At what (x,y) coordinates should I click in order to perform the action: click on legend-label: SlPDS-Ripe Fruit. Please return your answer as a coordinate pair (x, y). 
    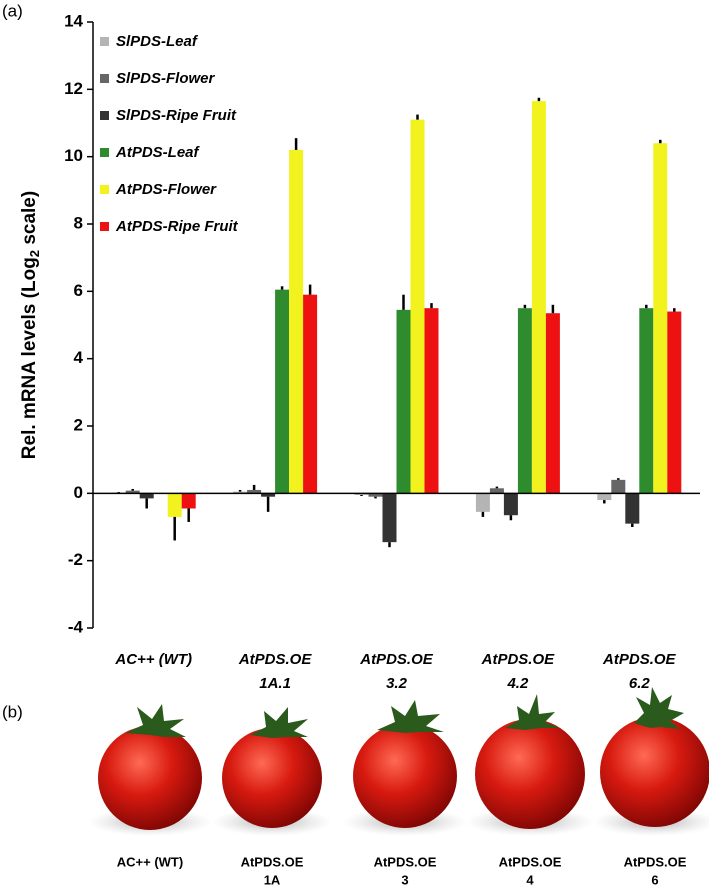
    Looking at the image, I should click on (176, 115).